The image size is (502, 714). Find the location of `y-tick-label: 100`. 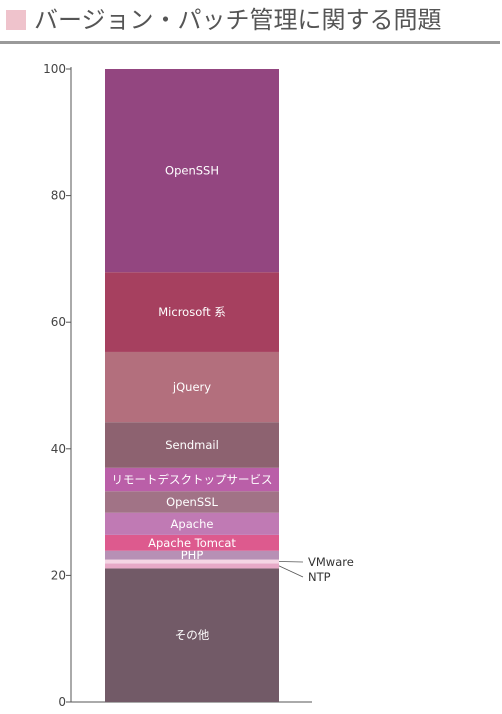

y-tick-label: 100 is located at coordinates (54, 69).